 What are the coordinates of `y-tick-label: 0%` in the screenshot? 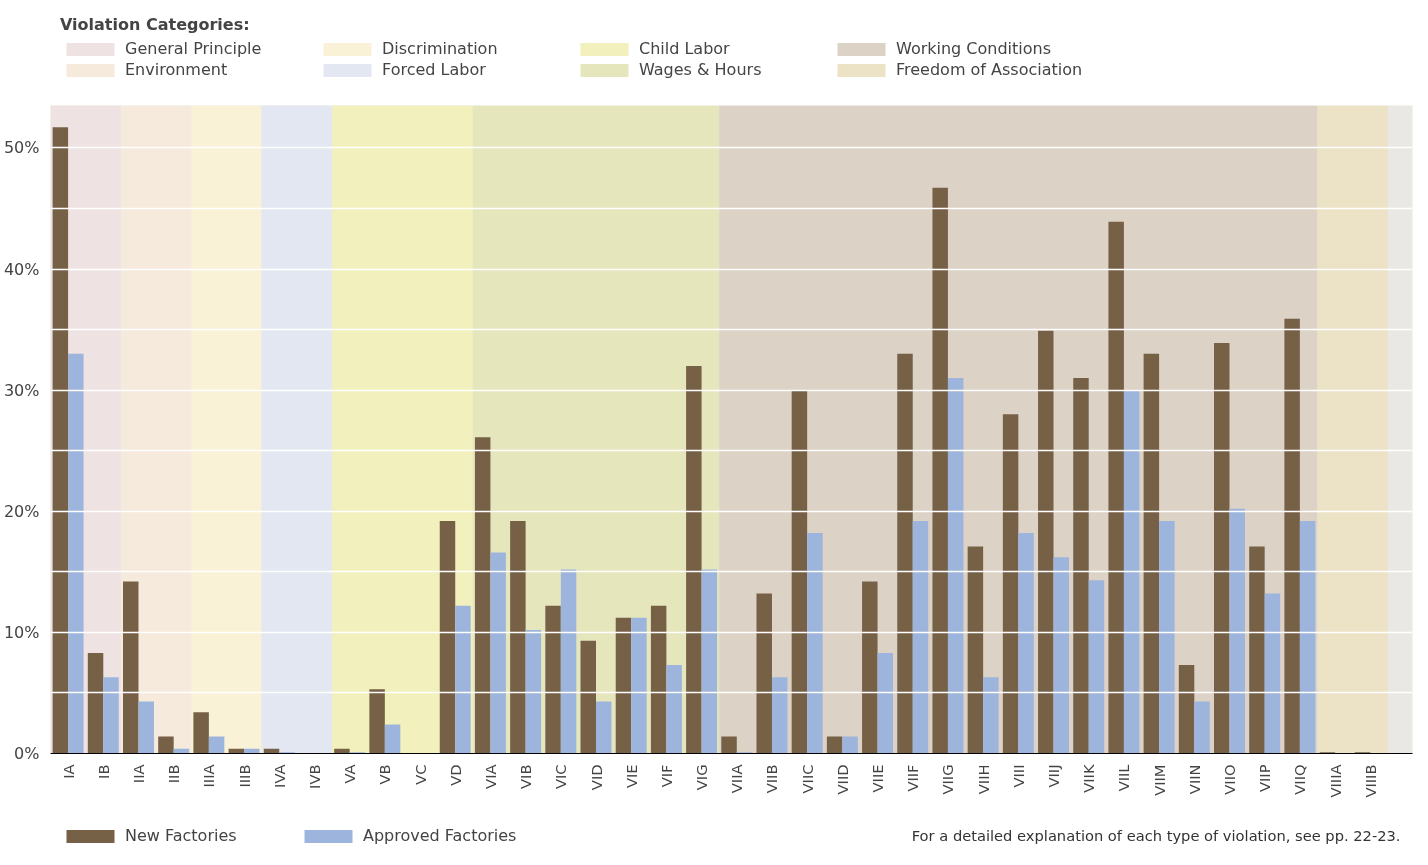 It's located at (27, 753).